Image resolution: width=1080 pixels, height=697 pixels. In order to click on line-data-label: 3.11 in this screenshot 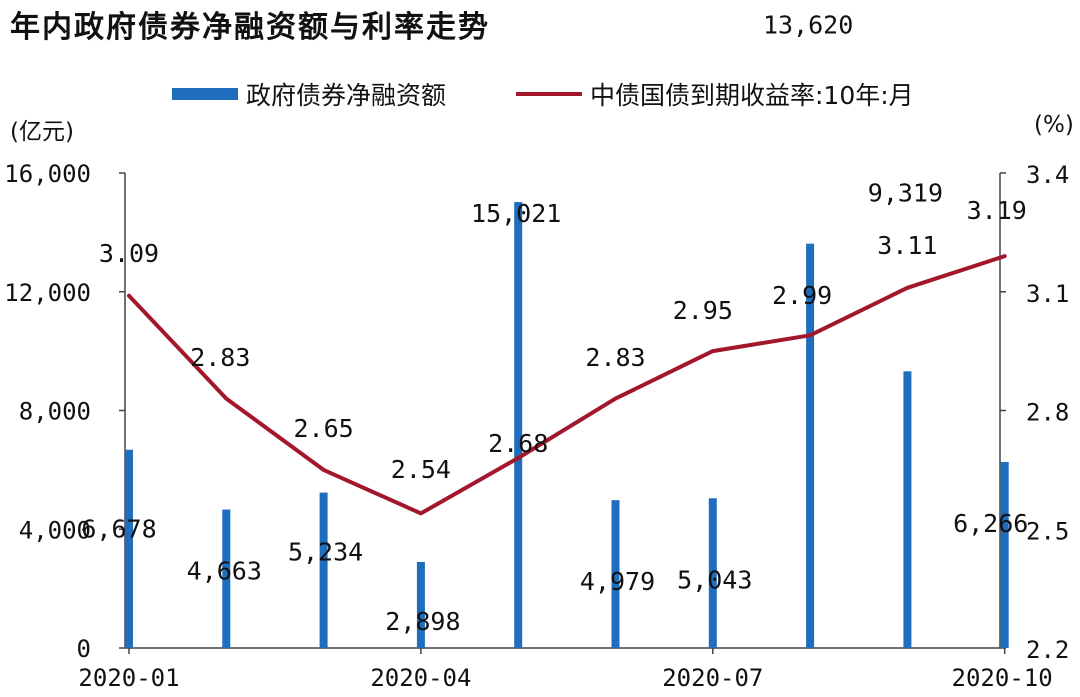, I will do `click(907, 245)`.